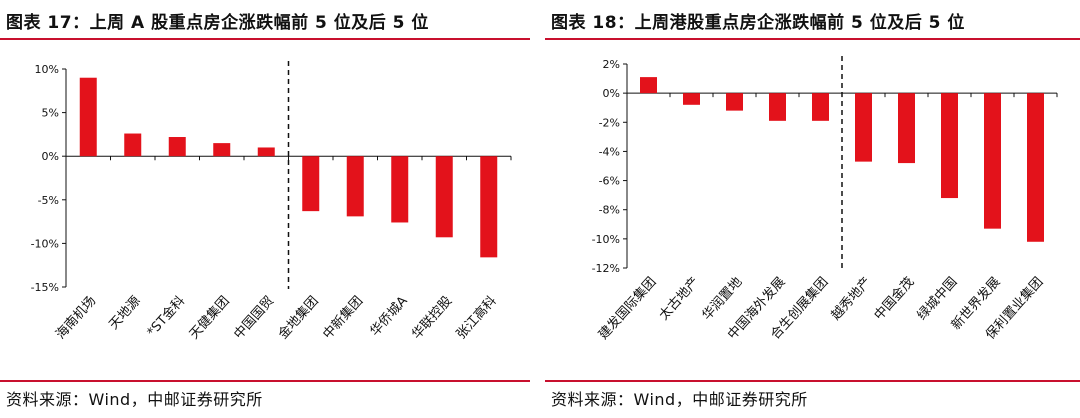 Image resolution: width=1080 pixels, height=418 pixels. I want to click on category-label: 太古地产, so click(680, 299).